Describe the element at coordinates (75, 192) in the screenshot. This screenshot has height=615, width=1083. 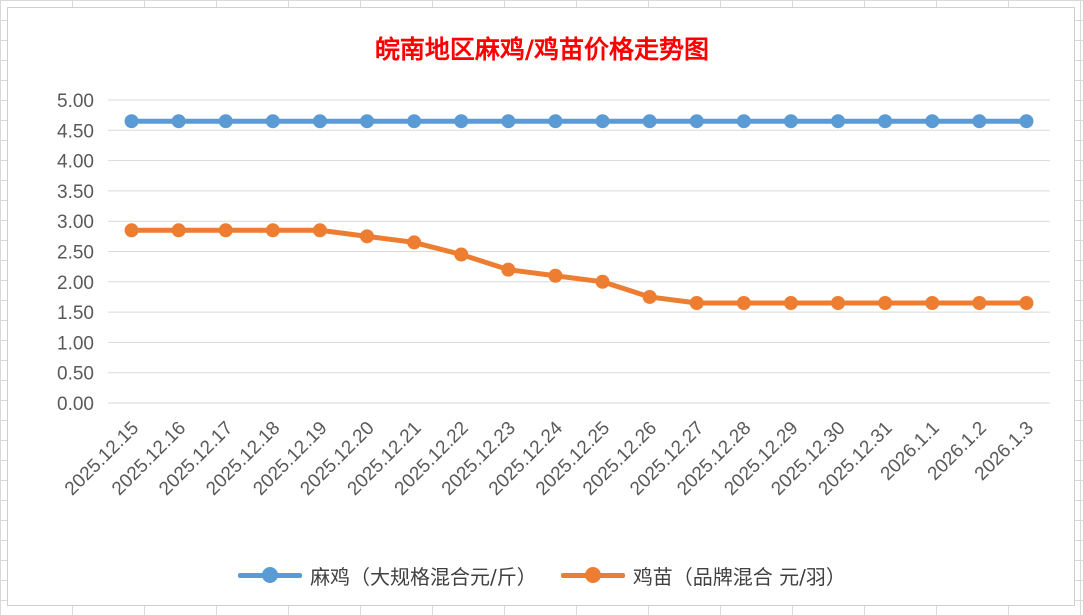
I see `y-tick-label: 3.50` at that location.